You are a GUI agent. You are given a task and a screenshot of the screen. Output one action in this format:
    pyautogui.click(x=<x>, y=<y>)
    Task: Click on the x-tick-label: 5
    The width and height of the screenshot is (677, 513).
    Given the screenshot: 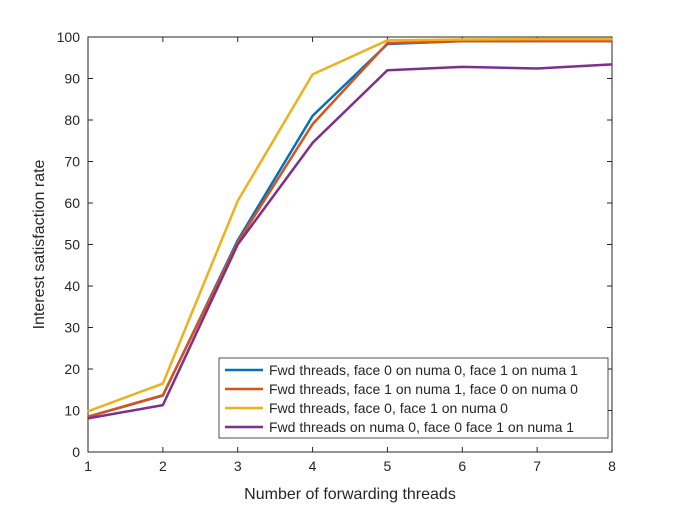 What is the action you would take?
    pyautogui.click(x=388, y=466)
    